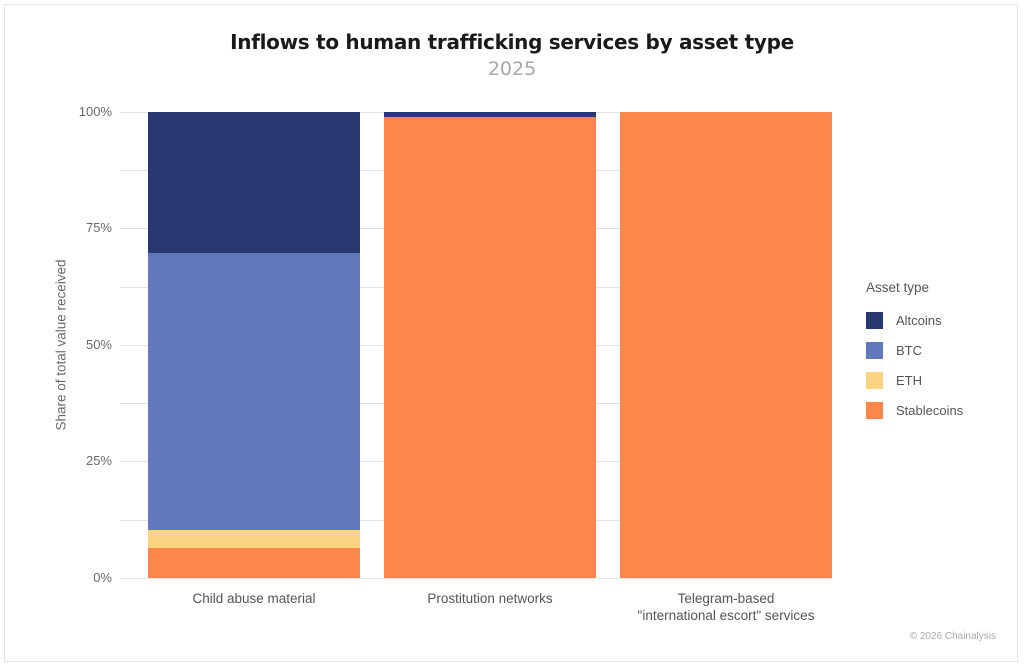 The image size is (1024, 667). What do you see at coordinates (874, 380) in the screenshot?
I see `legend-swatch-eth` at bounding box center [874, 380].